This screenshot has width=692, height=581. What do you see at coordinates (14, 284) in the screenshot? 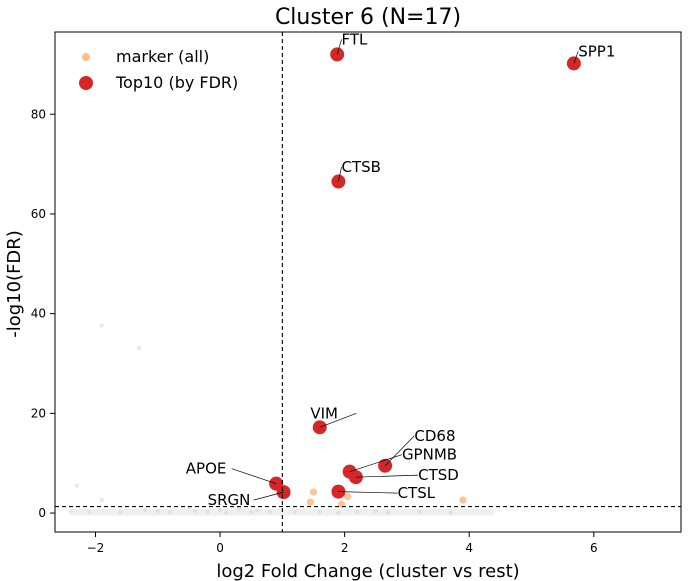
I see `y-axis-label: -log10(FDR)` at bounding box center [14, 284].